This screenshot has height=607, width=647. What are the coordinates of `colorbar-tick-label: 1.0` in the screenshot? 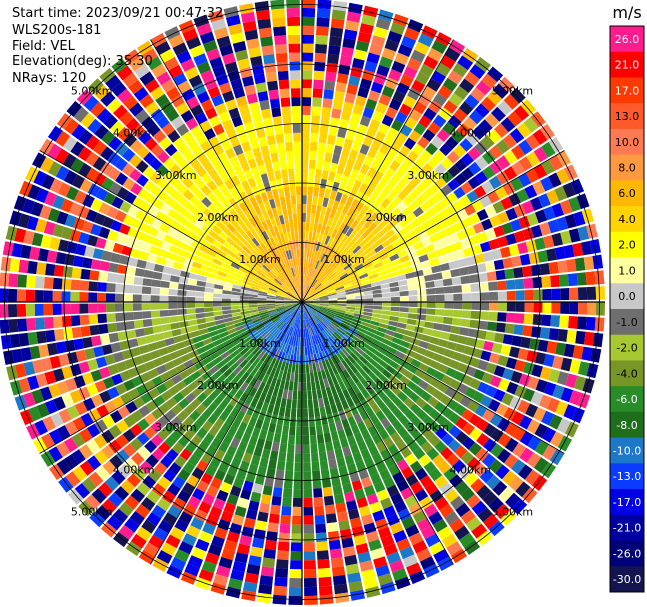 It's located at (627, 270).